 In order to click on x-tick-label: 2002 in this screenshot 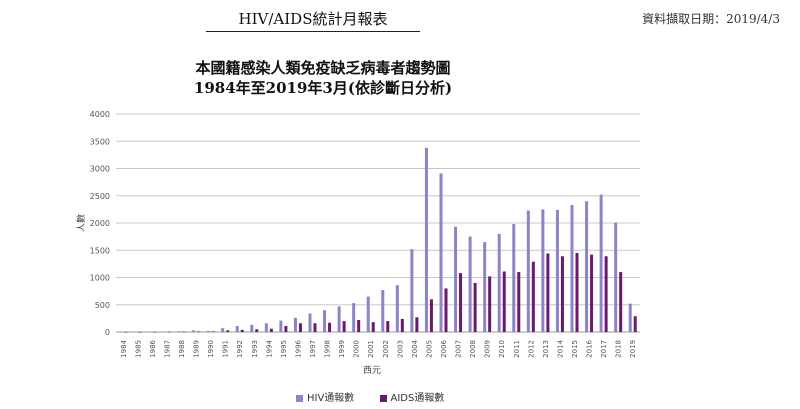, I will do `click(386, 349)`.